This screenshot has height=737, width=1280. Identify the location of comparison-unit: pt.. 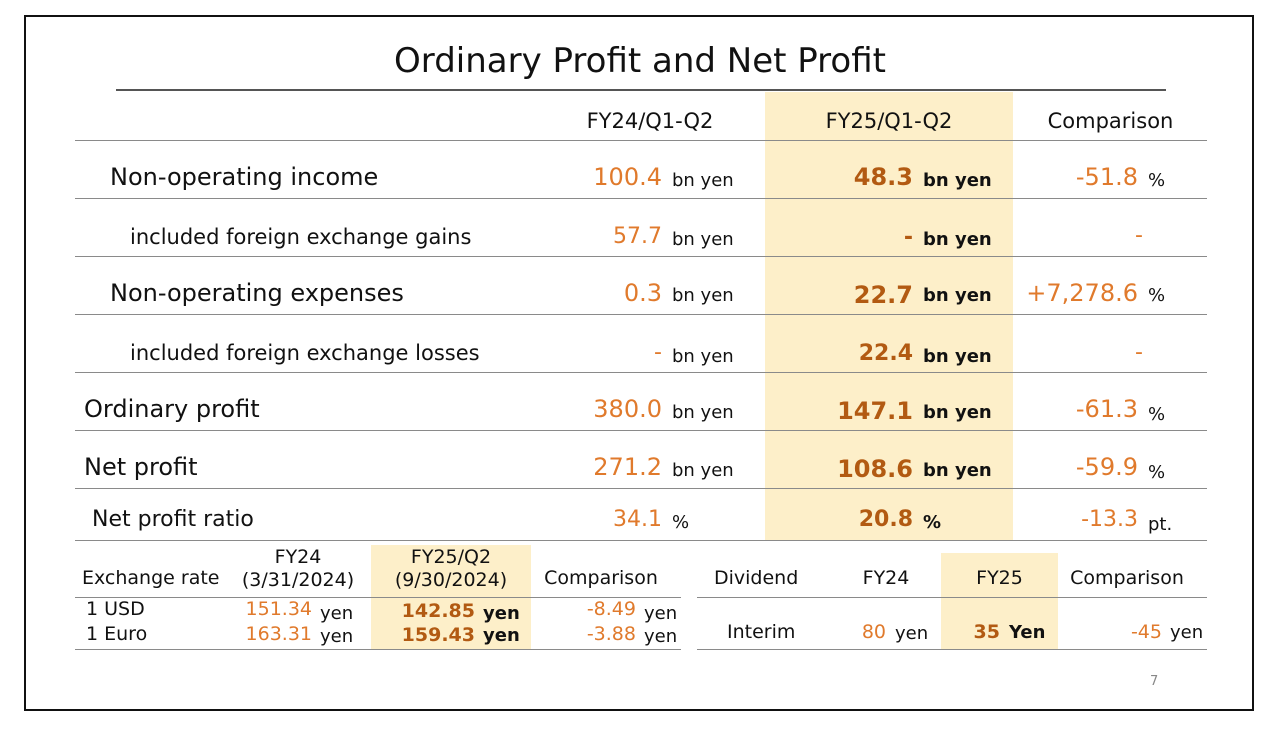
(1160, 524).